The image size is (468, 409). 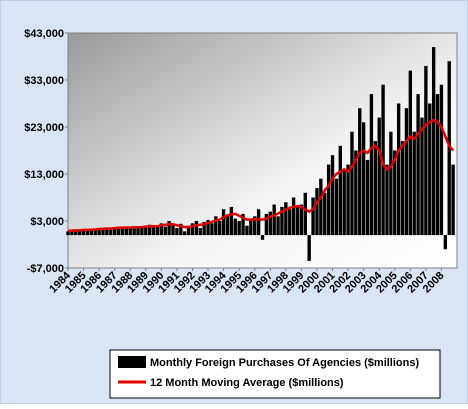 I want to click on y-tick-label: $3,000, so click(x=47, y=222).